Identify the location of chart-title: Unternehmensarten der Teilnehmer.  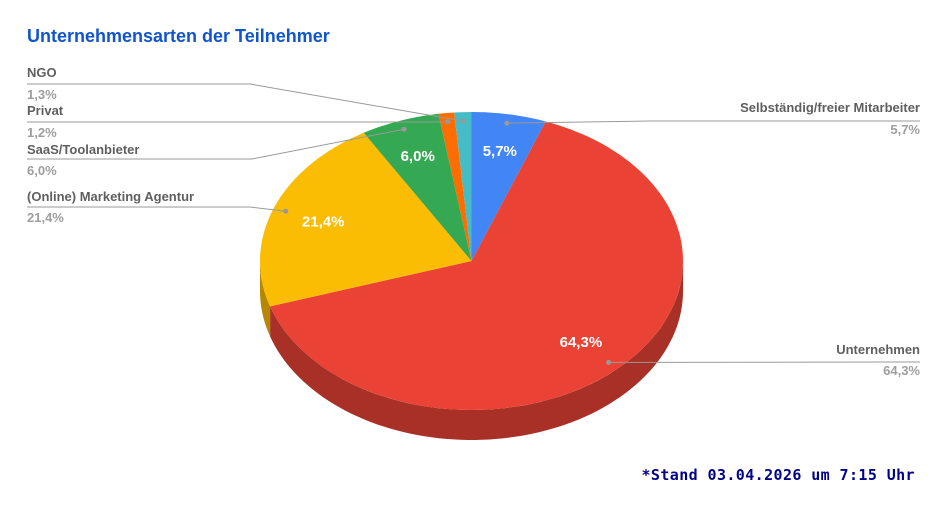
(178, 36).